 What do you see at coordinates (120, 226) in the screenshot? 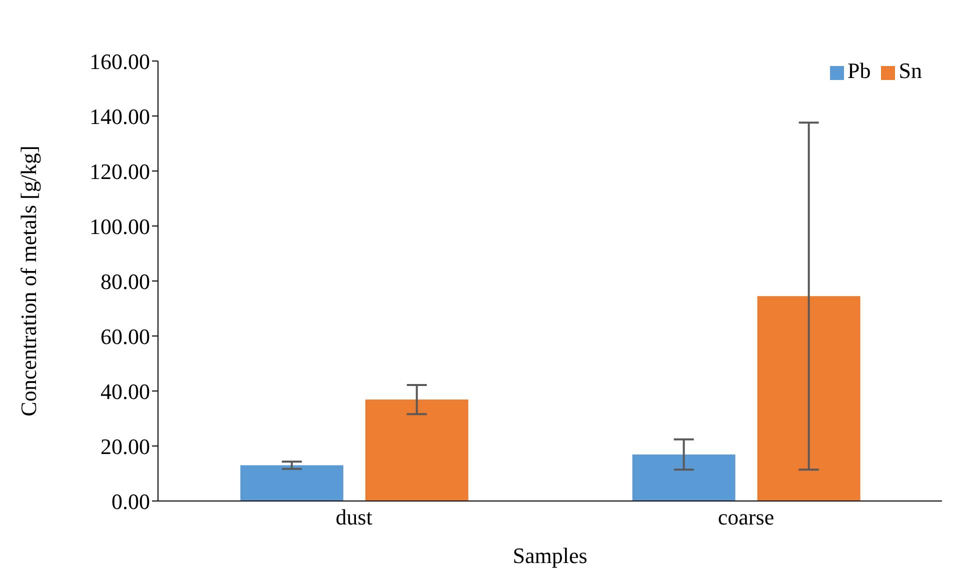
I see `y-tick-label: 100.00` at bounding box center [120, 226].